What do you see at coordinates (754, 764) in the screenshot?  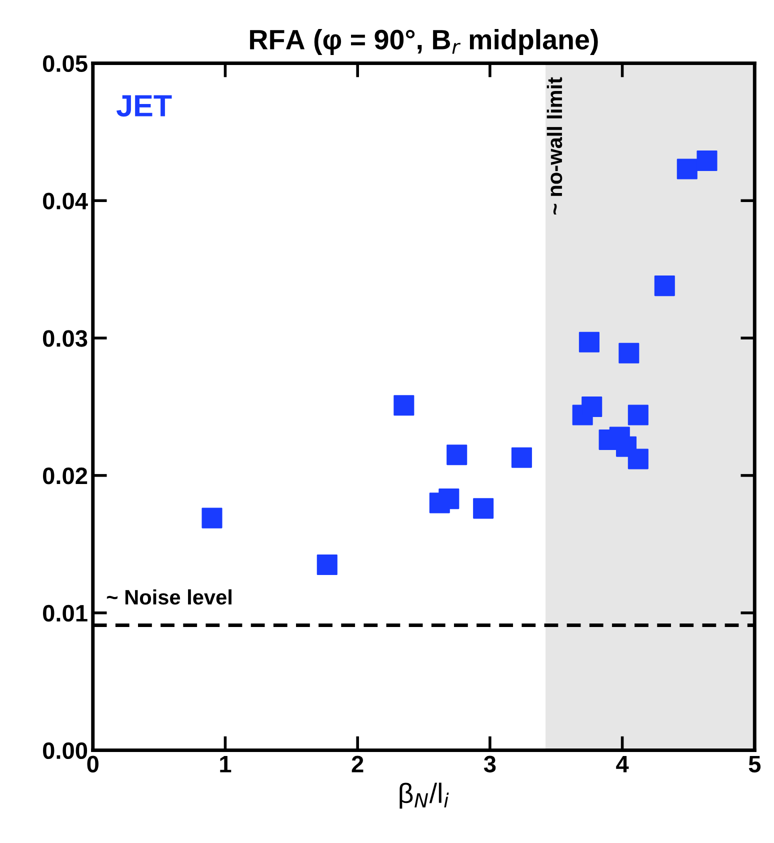 I see `x-tick-label: 5` at bounding box center [754, 764].